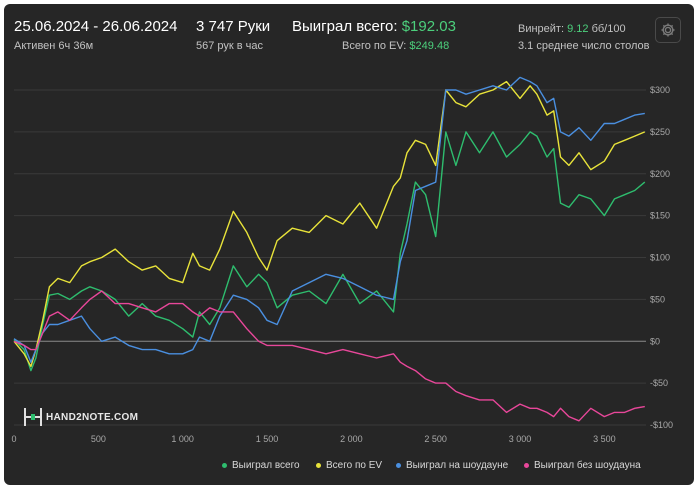 The height and width of the screenshot is (489, 700). I want to click on logo-text: HAND2NOTE.COM, so click(92, 417).